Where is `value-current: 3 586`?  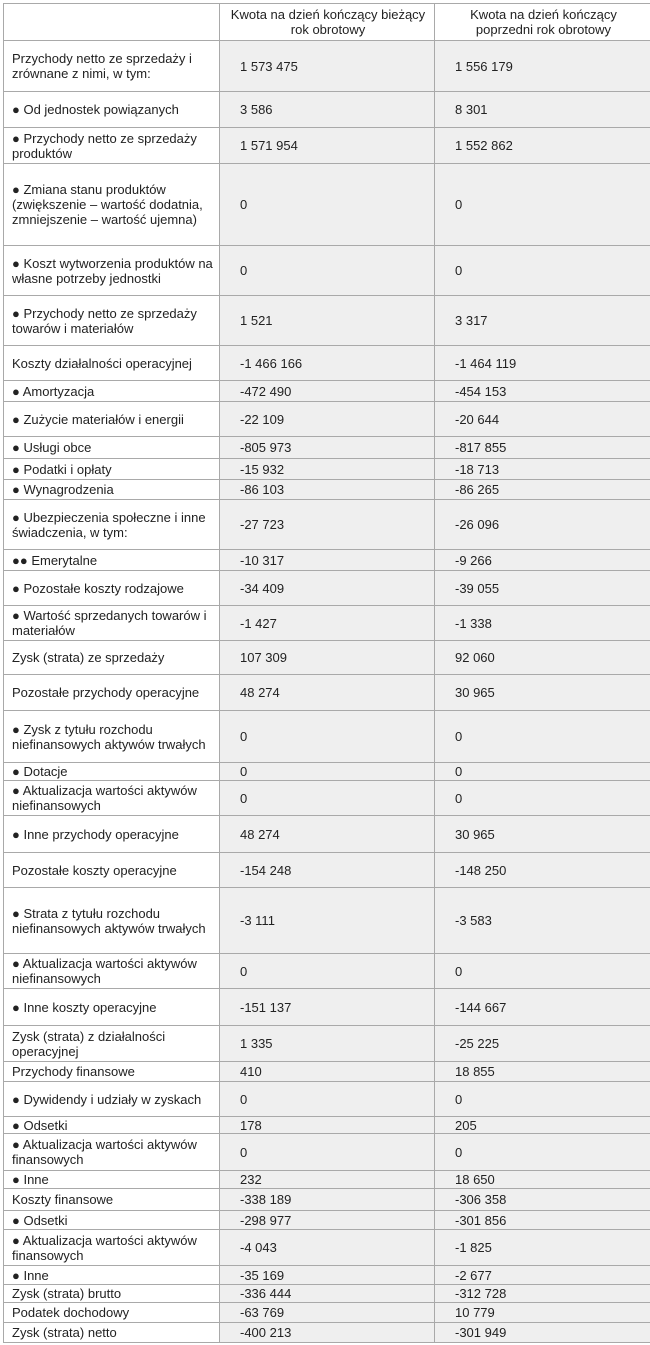 value-current: 3 586 is located at coordinates (327, 109).